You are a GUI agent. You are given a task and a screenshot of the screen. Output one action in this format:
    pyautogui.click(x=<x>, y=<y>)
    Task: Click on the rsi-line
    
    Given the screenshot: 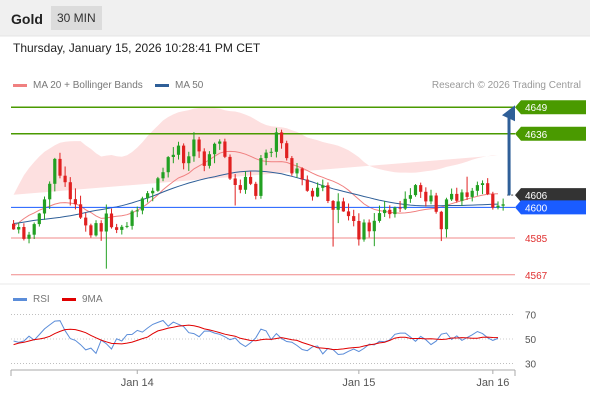 What is the action you would take?
    pyautogui.click(x=256, y=337)
    